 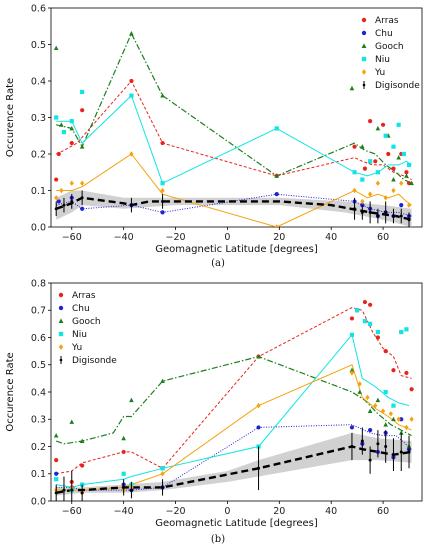 I want to click on panel-b-x-tick-label: 60, so click(x=383, y=511).